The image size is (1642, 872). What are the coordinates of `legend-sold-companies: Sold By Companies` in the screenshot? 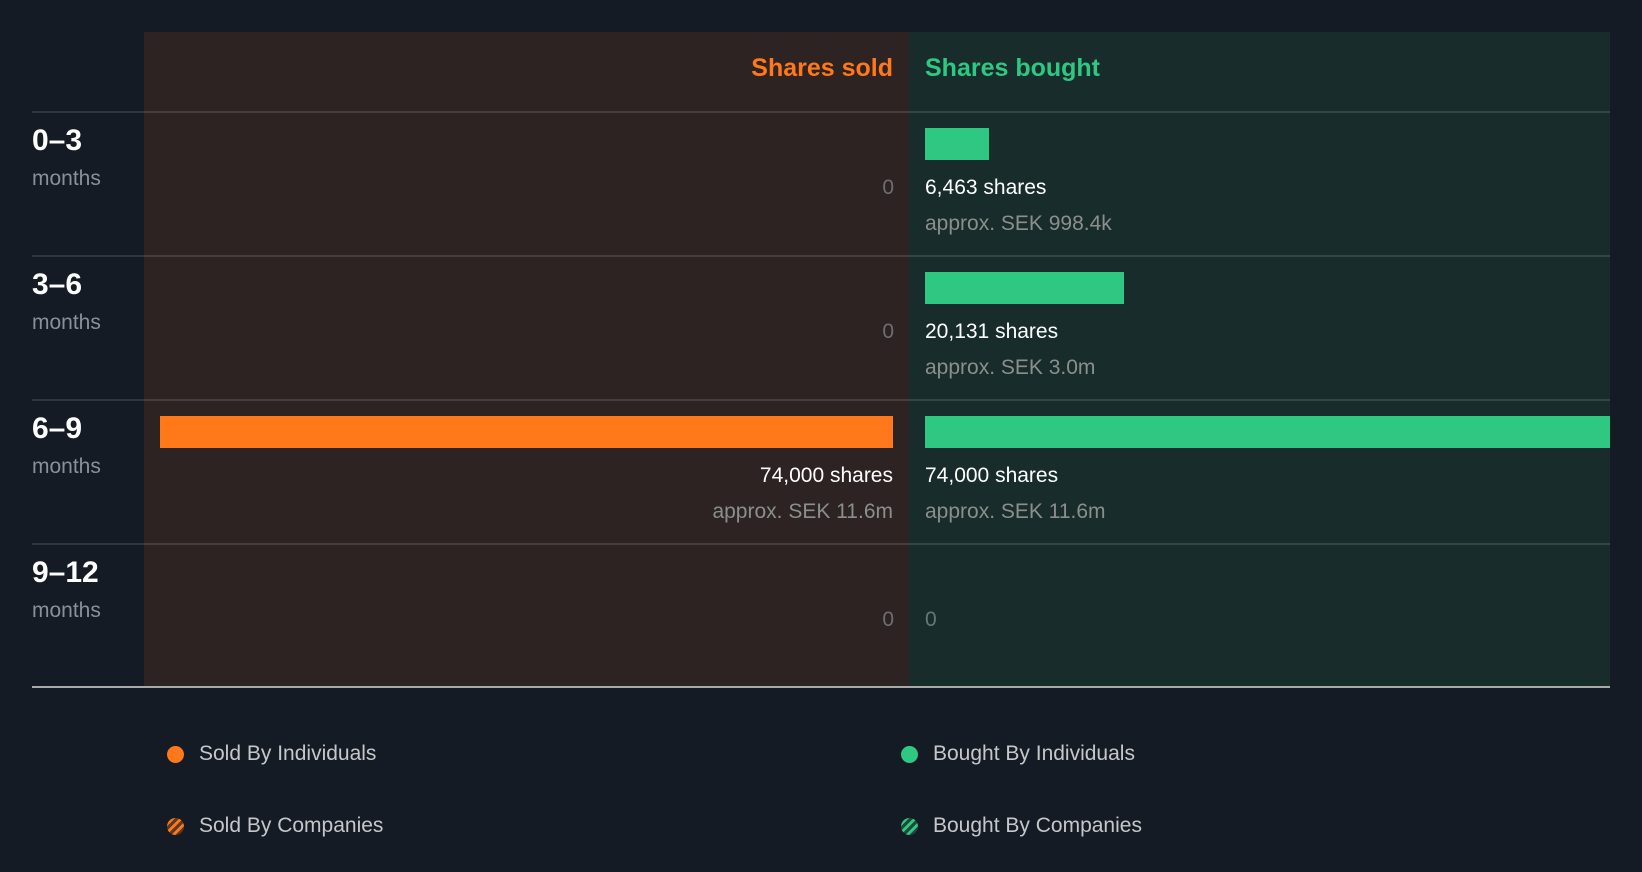 It's located at (275, 826).